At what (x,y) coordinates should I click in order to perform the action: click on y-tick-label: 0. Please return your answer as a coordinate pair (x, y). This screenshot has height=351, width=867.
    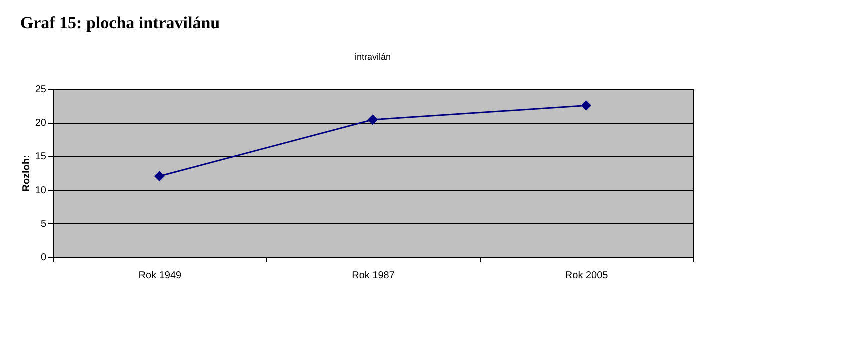
    Looking at the image, I should click on (43, 258).